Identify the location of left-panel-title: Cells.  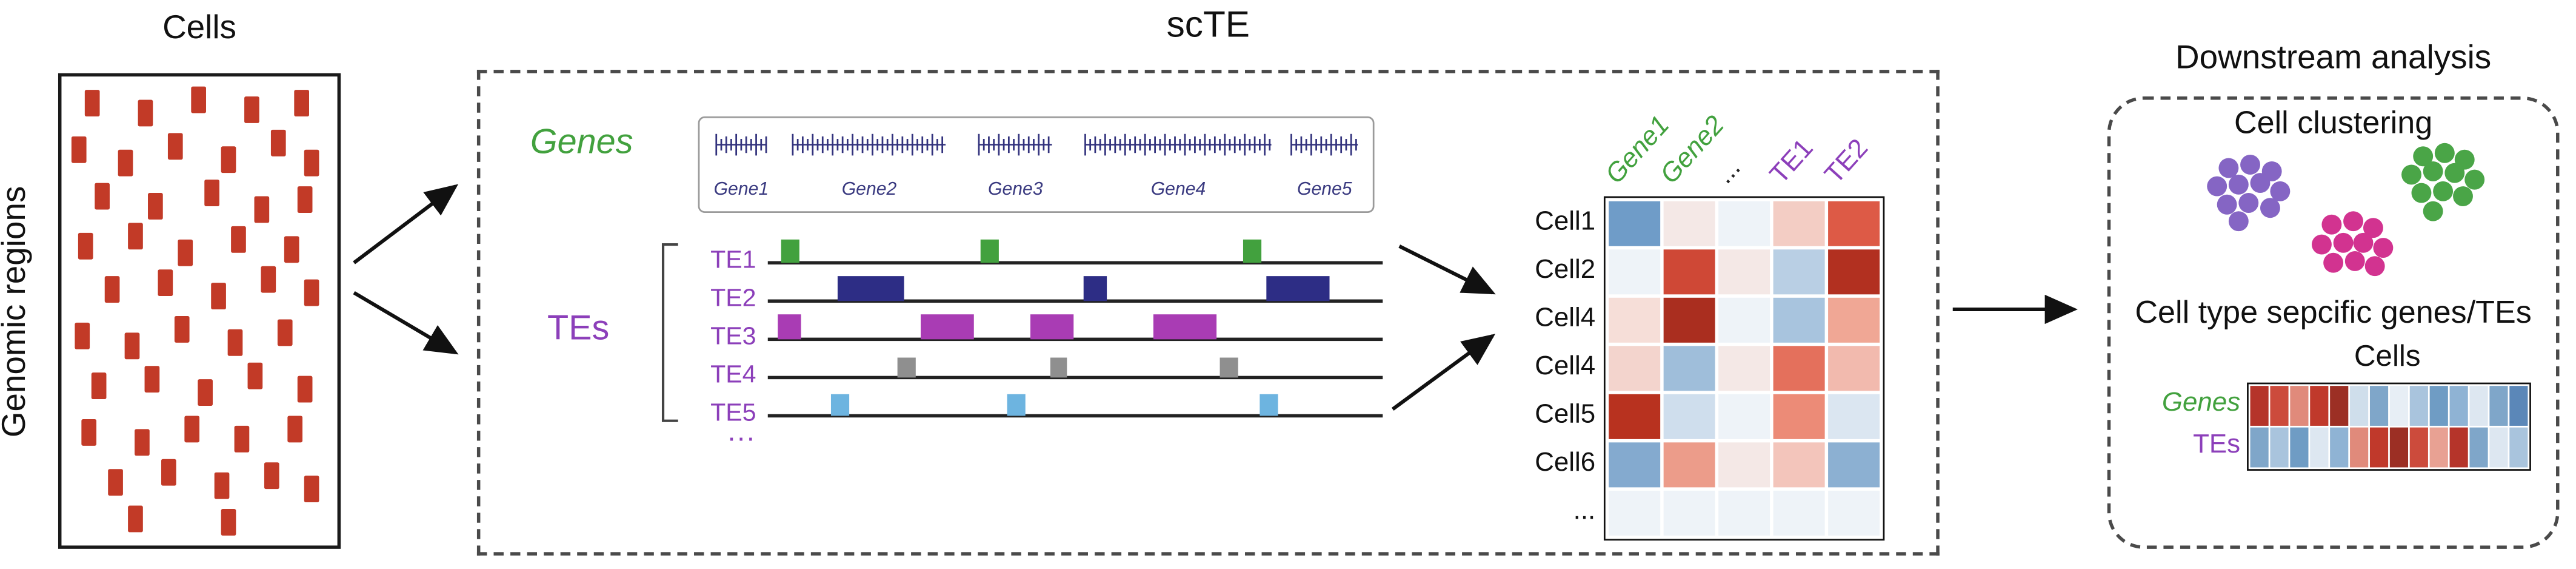
(199, 29).